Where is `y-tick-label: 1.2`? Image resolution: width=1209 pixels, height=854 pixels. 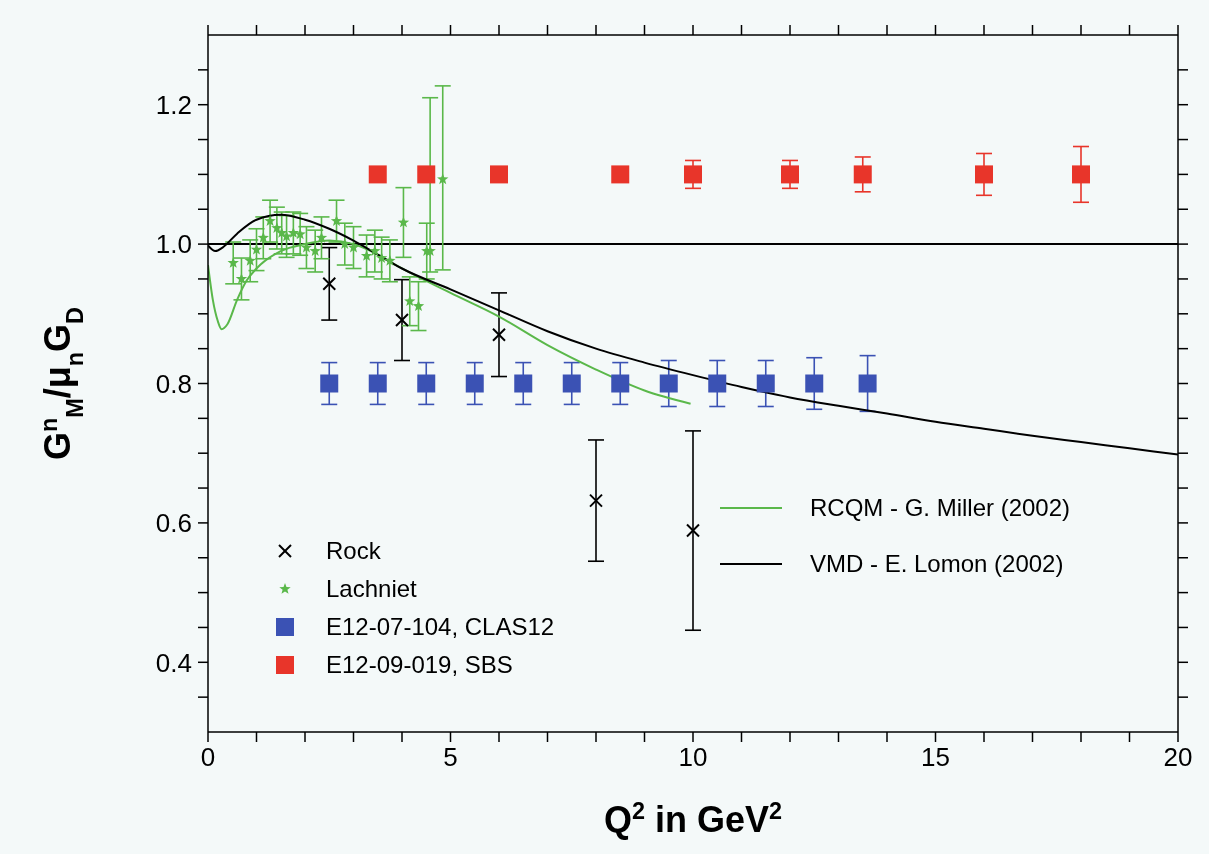
y-tick-label: 1.2 is located at coordinates (173, 104).